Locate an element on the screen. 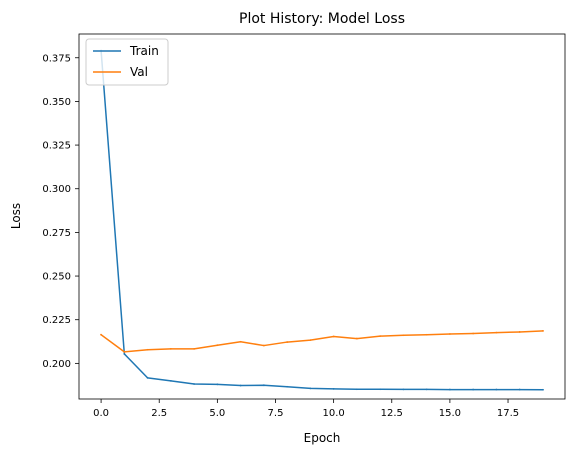 Image resolution: width=584 pixels, height=455 pixels. y-axis: 0.200 0.225 0.250 0.275 0.300 0.325 0.350 0.375 is located at coordinates (60, 211).